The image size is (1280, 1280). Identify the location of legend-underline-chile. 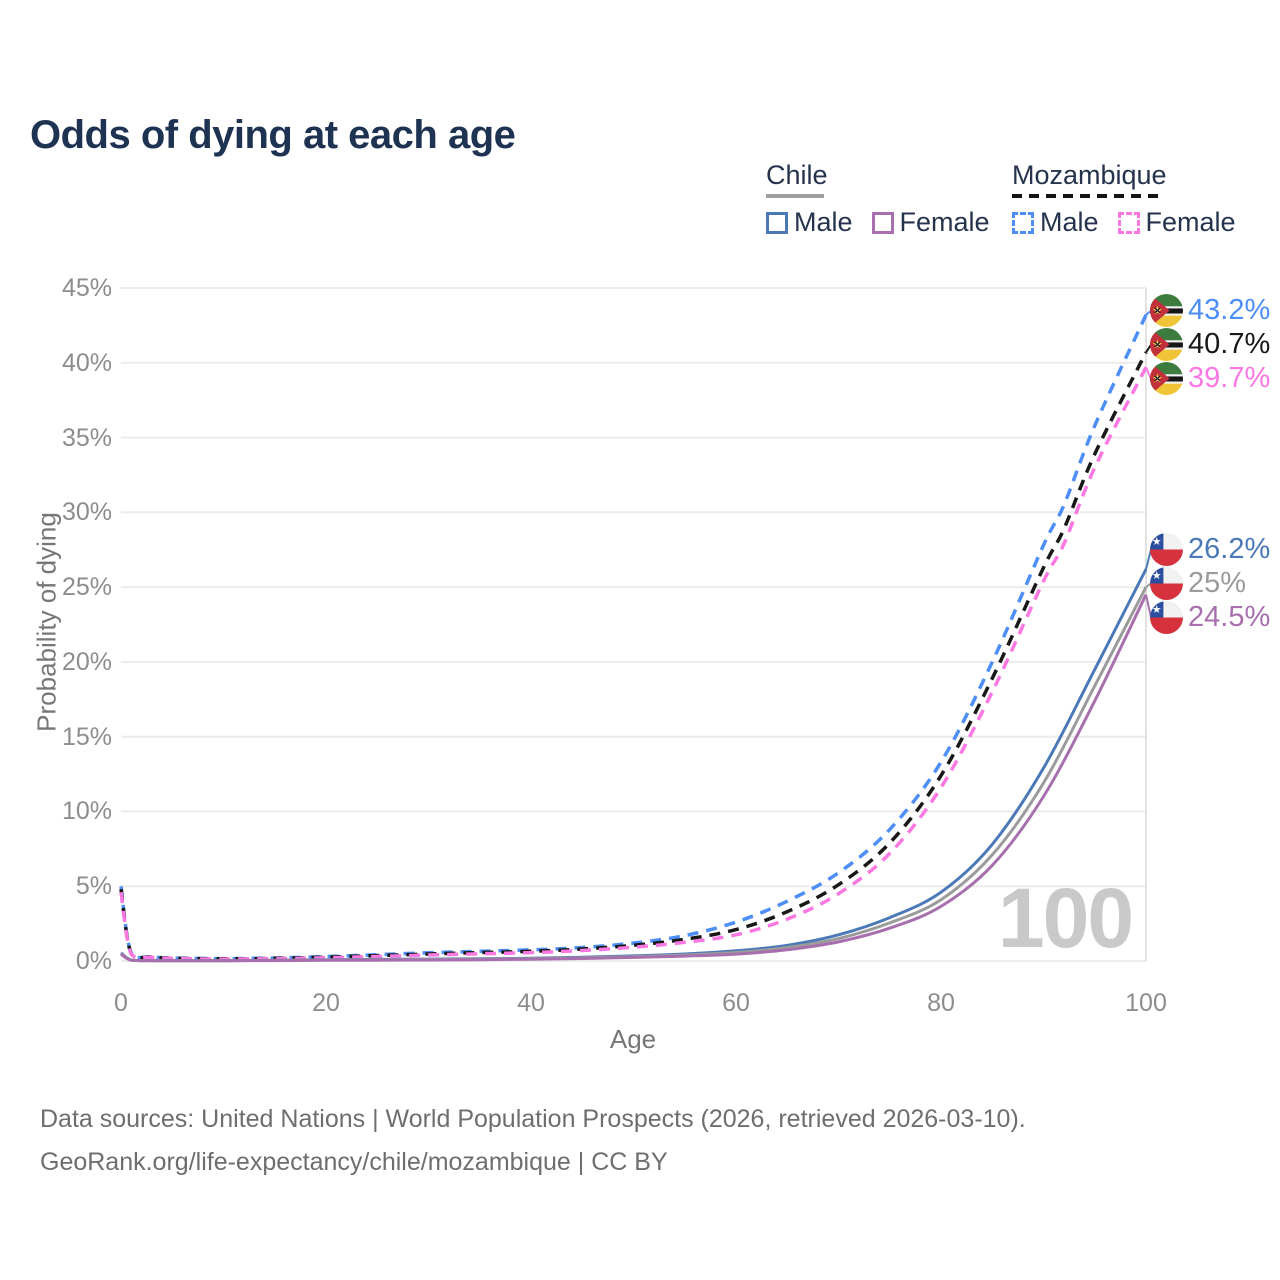
(795, 196).